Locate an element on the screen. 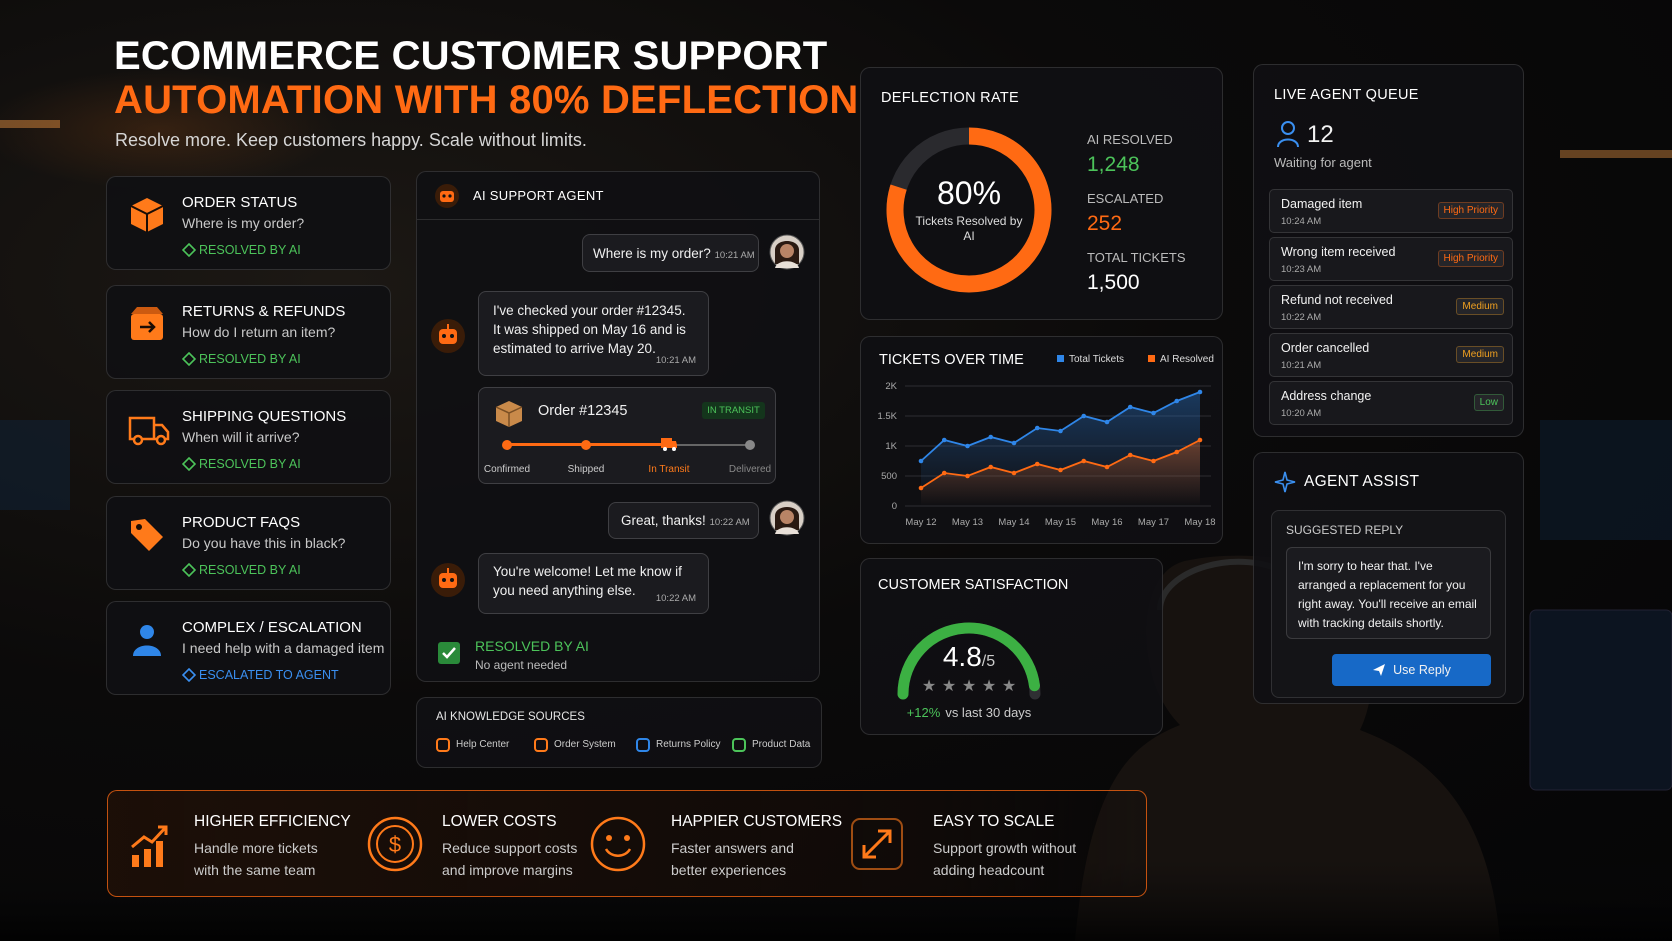  item-time: 10:20 AM is located at coordinates (1301, 413).